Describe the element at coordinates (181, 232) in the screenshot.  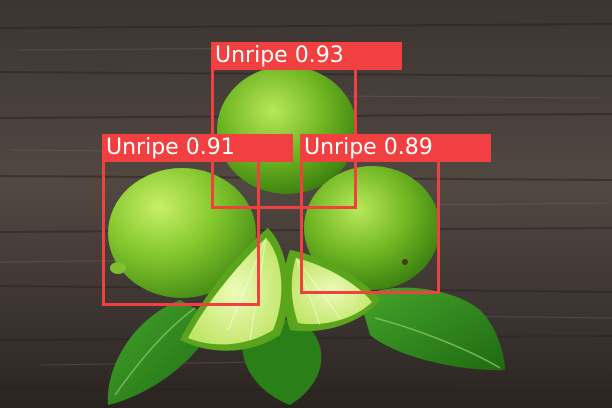
I see `detection-box-left-lime` at that location.